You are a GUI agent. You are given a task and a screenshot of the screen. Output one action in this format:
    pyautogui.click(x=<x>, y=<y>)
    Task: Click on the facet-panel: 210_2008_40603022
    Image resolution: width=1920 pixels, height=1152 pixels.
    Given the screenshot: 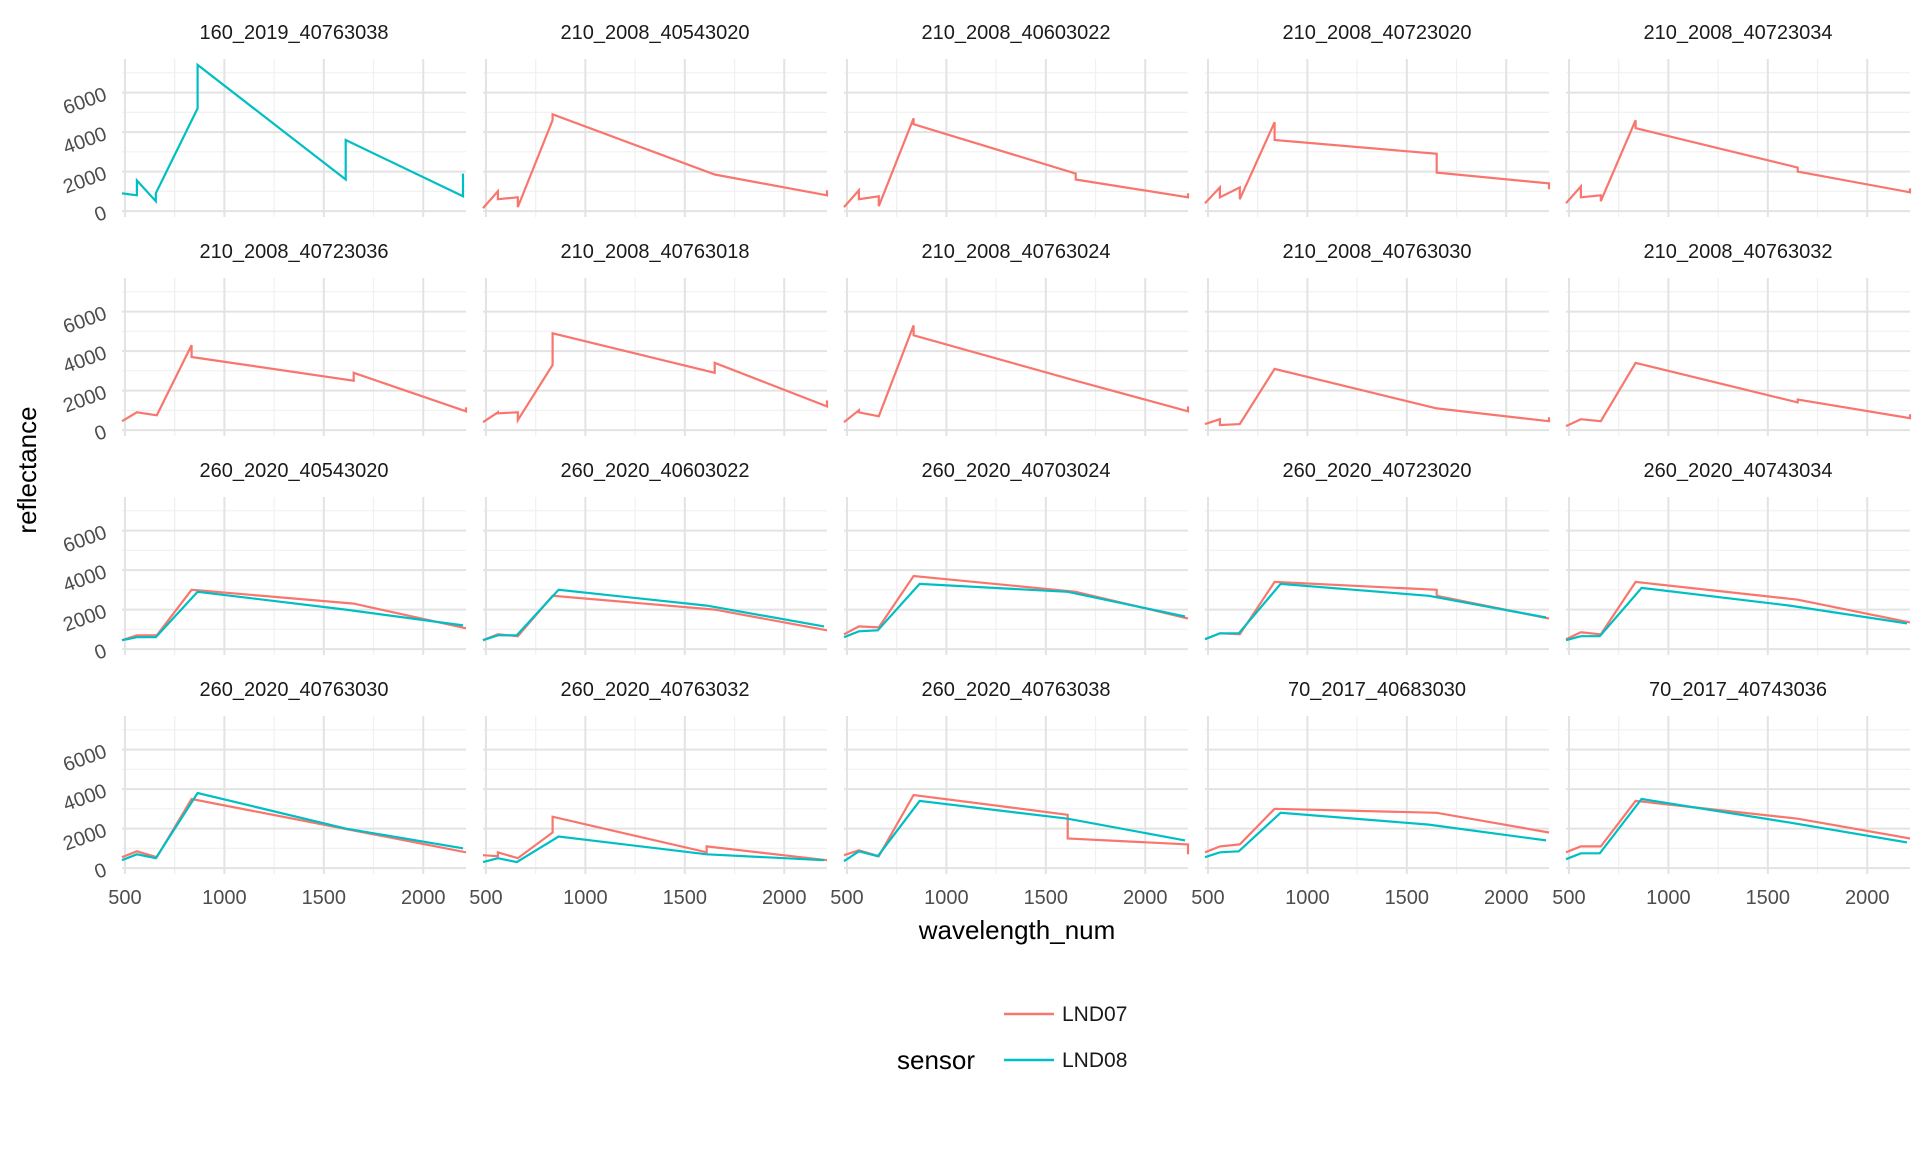 What is the action you would take?
    pyautogui.click(x=1016, y=119)
    